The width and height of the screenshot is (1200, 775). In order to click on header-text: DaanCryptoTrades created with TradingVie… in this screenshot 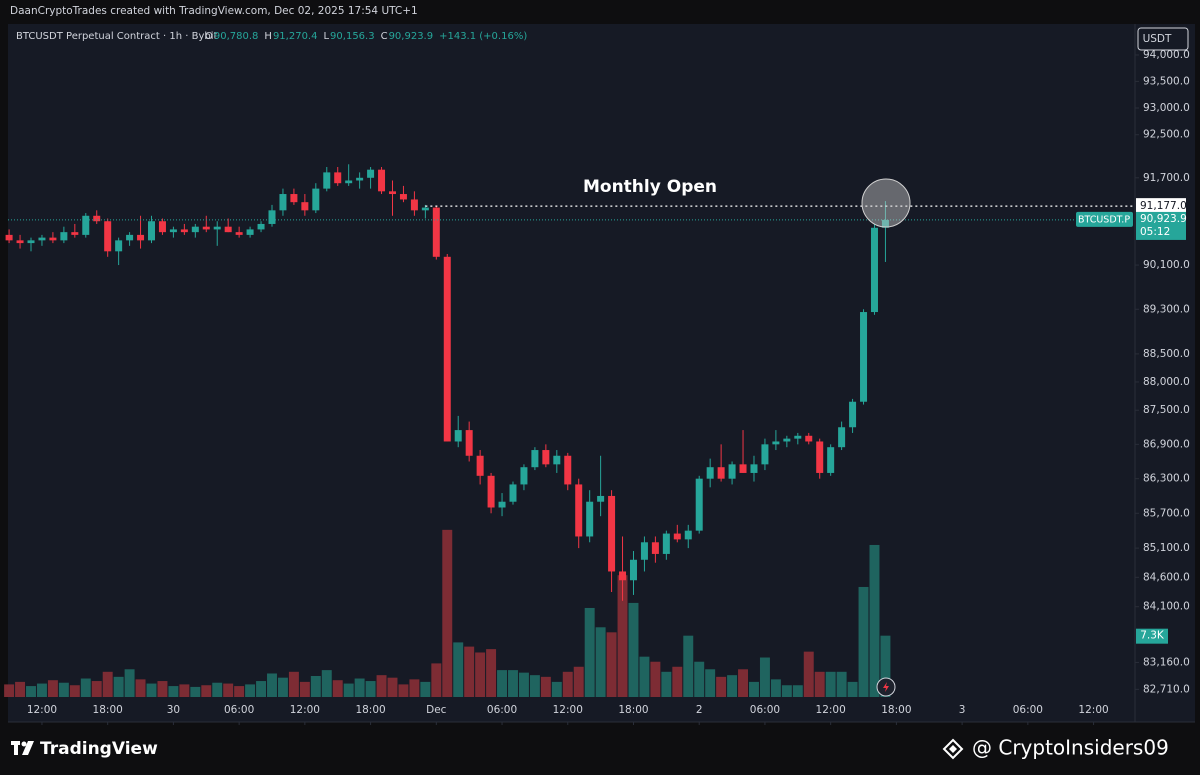, I will do `click(214, 11)`.